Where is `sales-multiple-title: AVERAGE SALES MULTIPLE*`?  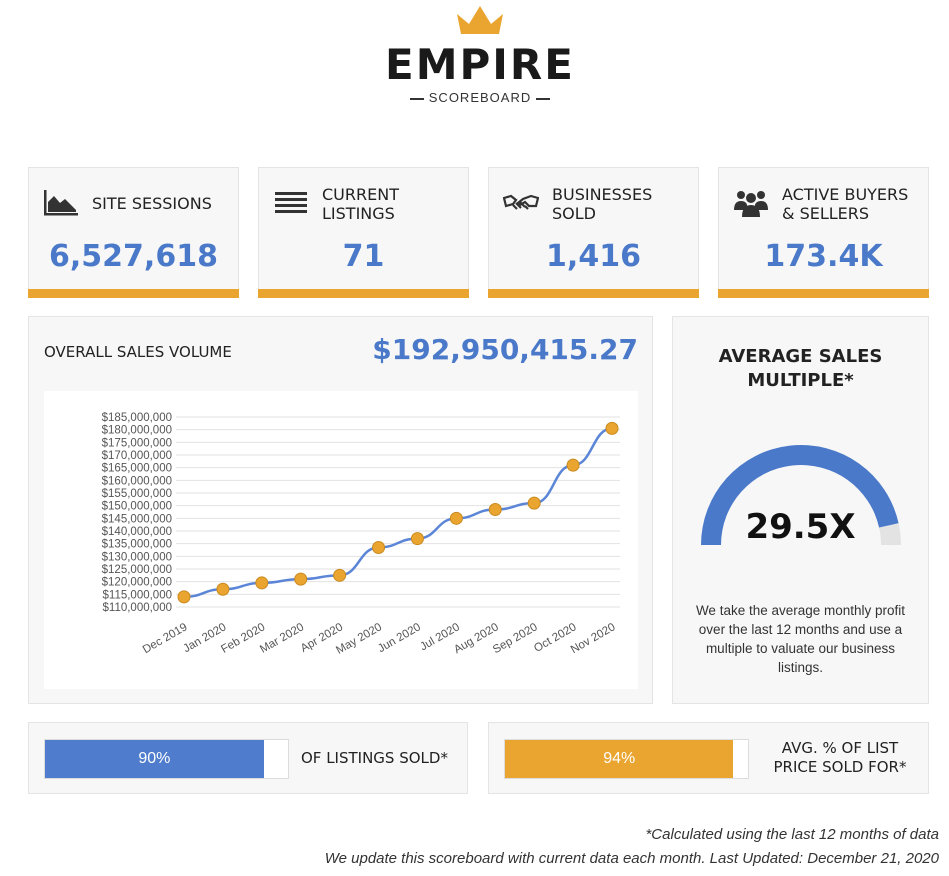
sales-multiple-title: AVERAGE SALES MULTIPLE* is located at coordinates (800, 368).